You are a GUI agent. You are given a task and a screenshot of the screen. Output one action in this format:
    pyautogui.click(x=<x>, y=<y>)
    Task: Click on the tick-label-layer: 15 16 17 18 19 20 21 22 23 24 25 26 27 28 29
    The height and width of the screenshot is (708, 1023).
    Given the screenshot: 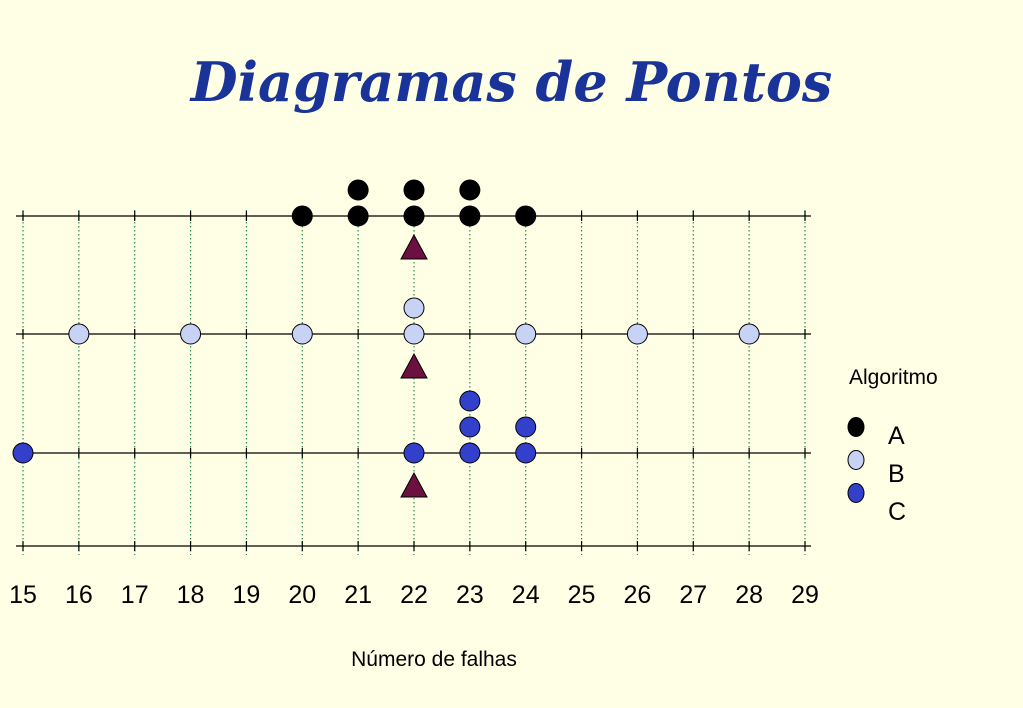 What is the action you would take?
    pyautogui.click(x=414, y=595)
    